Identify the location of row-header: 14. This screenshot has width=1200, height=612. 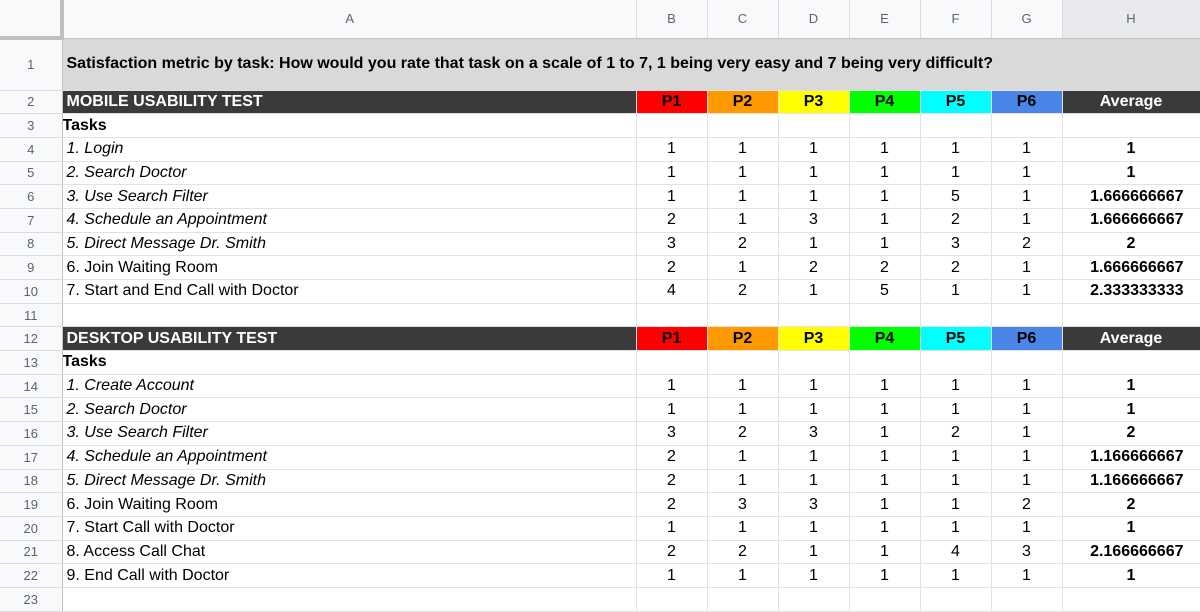
(31, 386).